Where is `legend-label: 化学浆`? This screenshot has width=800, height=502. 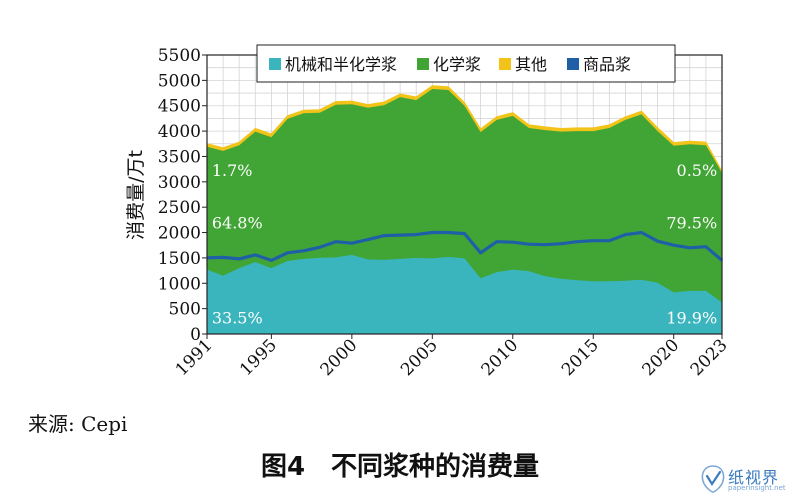
legend-label: 化学浆 is located at coordinates (457, 64).